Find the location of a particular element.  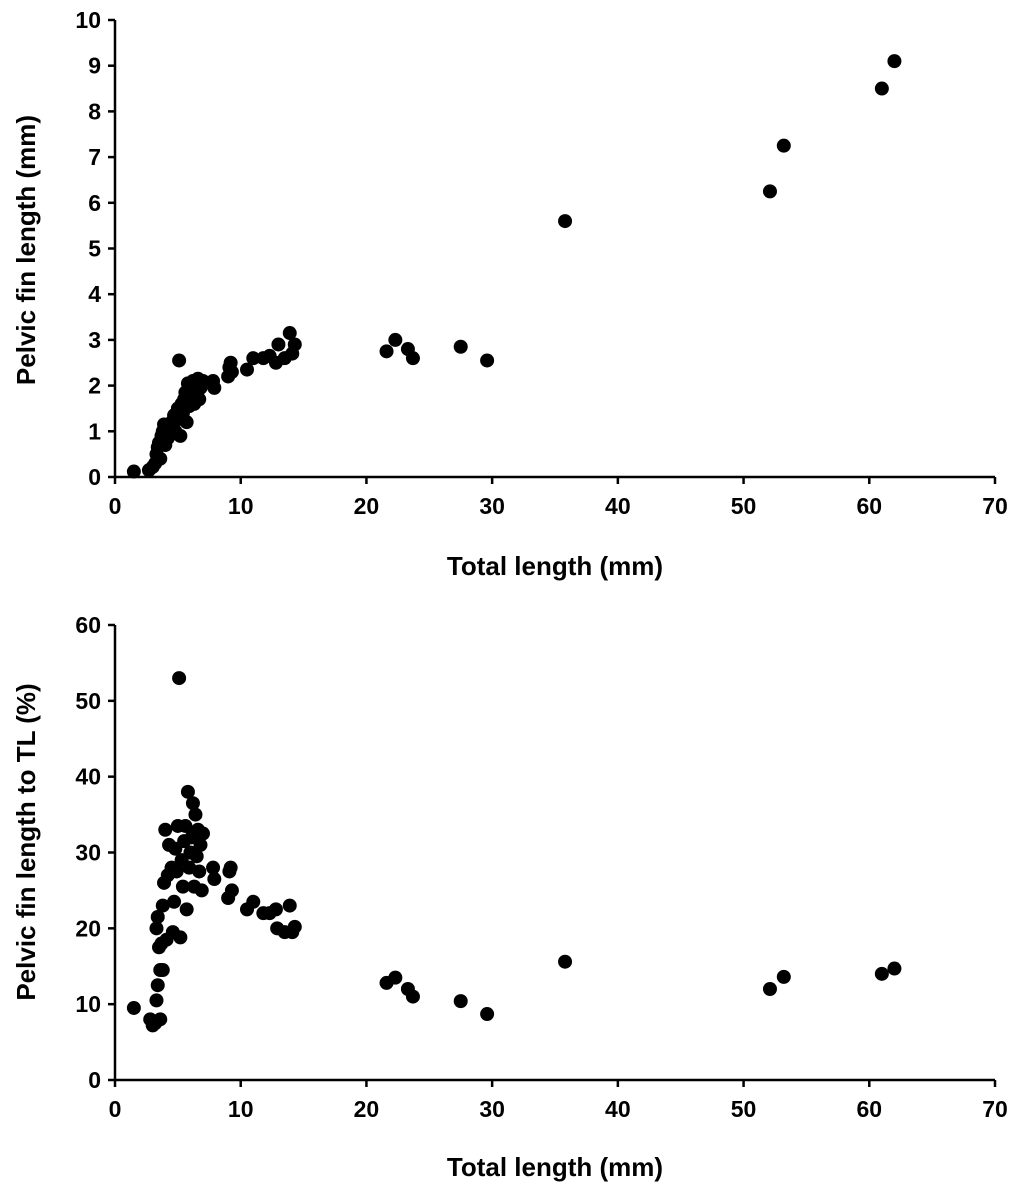

y-tick-label: 60 is located at coordinates (88, 625).